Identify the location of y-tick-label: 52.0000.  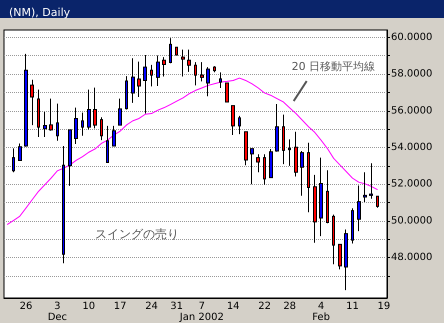
(411, 184).